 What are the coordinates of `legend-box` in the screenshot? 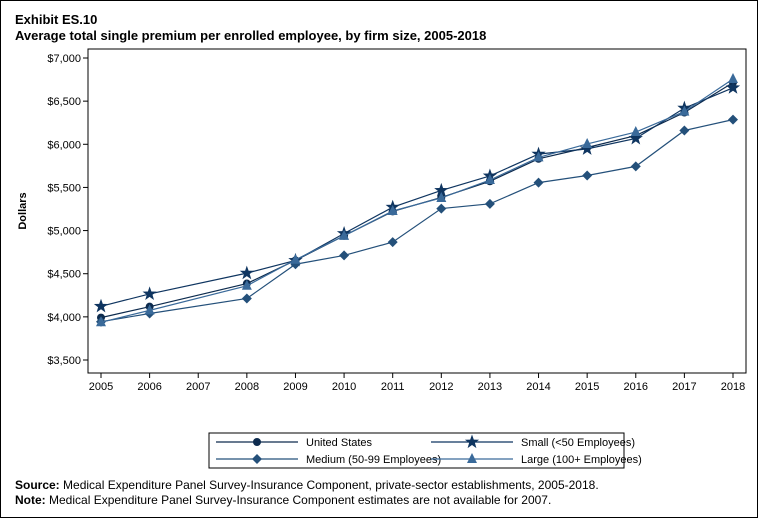 It's located at (416, 450).